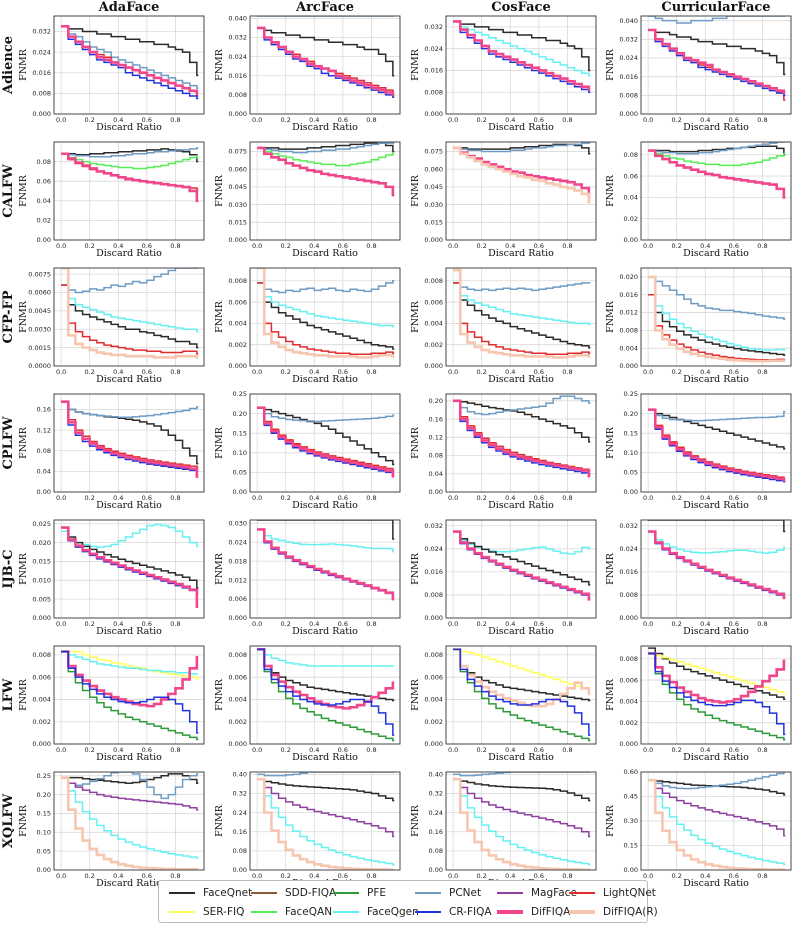 This screenshot has height=925, width=808. What do you see at coordinates (436, 794) in the screenshot?
I see `y-tick-label: 0.32` at bounding box center [436, 794].